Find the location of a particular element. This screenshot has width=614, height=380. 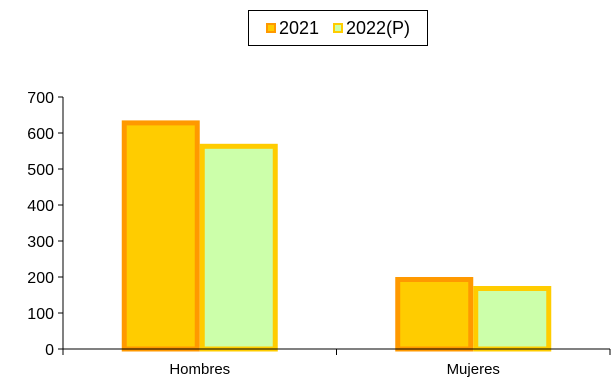

legend-swatch-2021 is located at coordinates (270, 28).